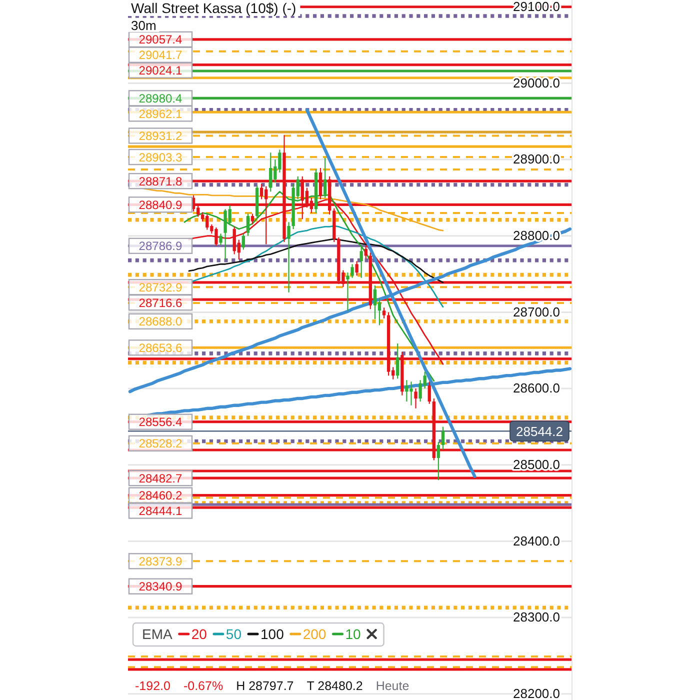  I want to click on annotation: Heute, so click(393, 686).